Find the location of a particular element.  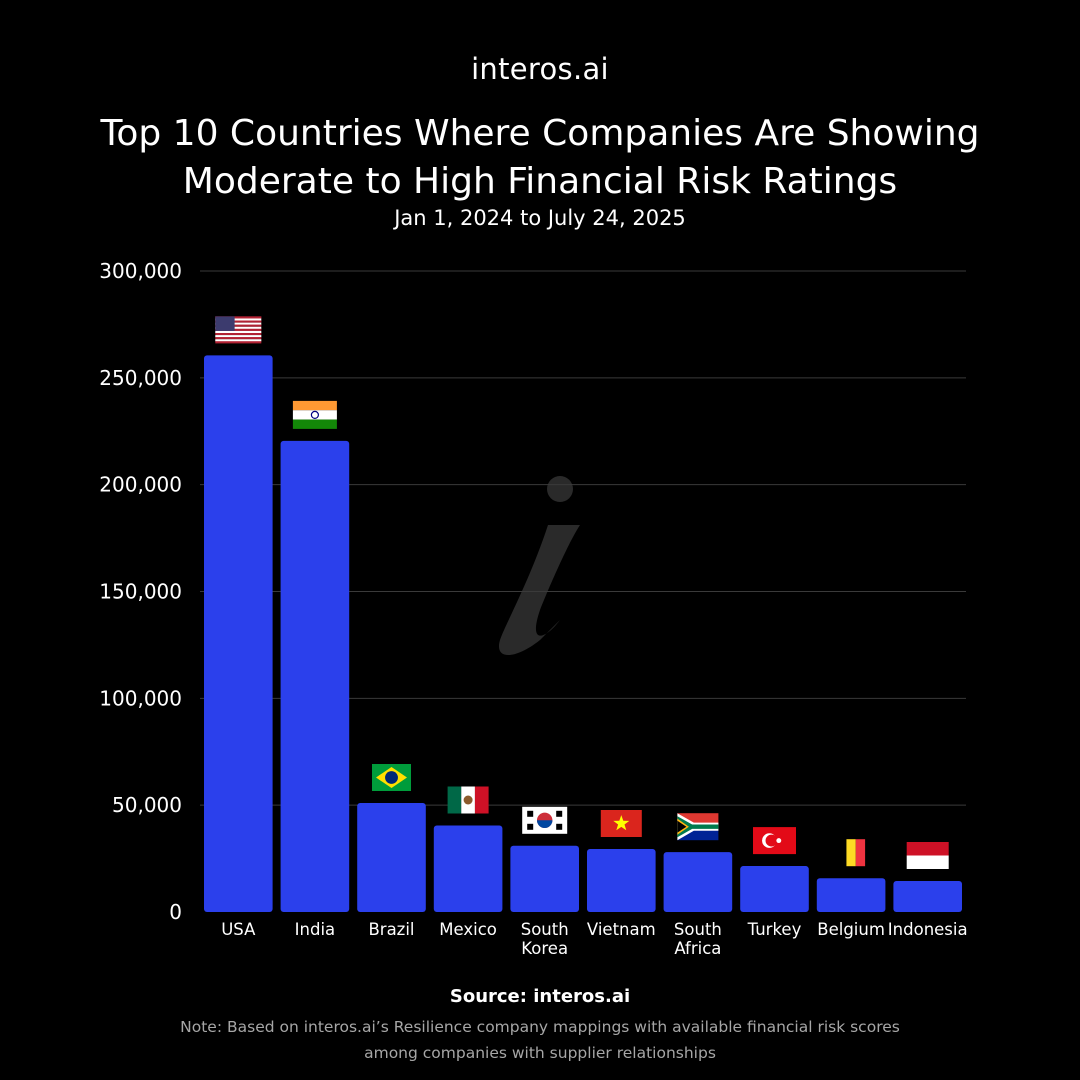

x-tick-label: Brazil is located at coordinates (391, 929).